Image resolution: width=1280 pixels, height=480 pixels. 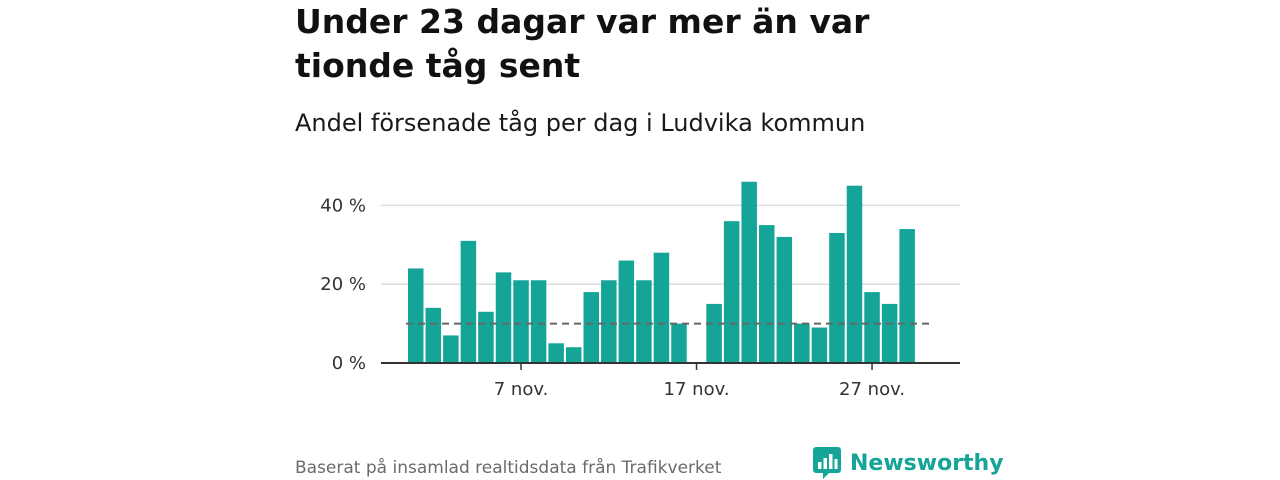 I want to click on x-tick-label: 7 nov., so click(x=521, y=389).